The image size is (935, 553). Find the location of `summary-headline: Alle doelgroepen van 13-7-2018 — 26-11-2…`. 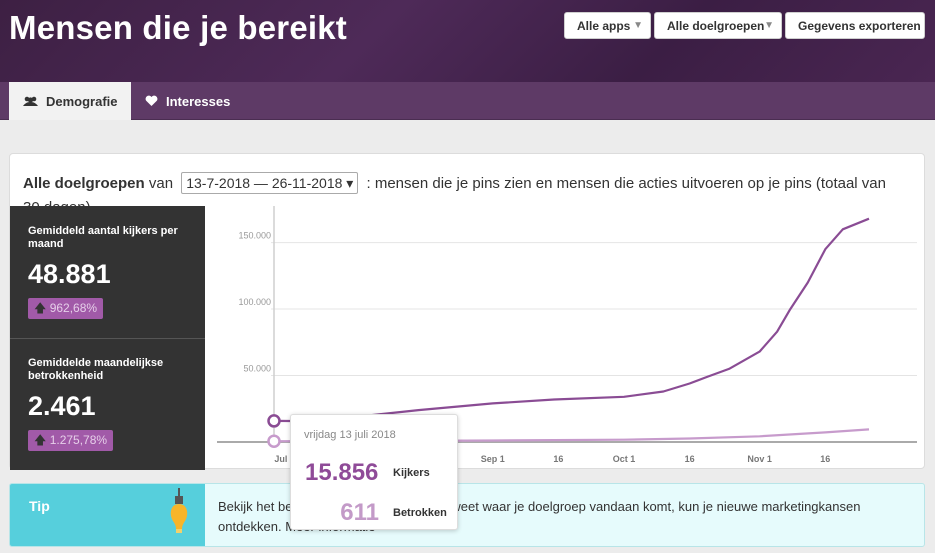

summary-headline: Alle doelgroepen van 13-7-2018 — 26-11-2… is located at coordinates (463, 189).